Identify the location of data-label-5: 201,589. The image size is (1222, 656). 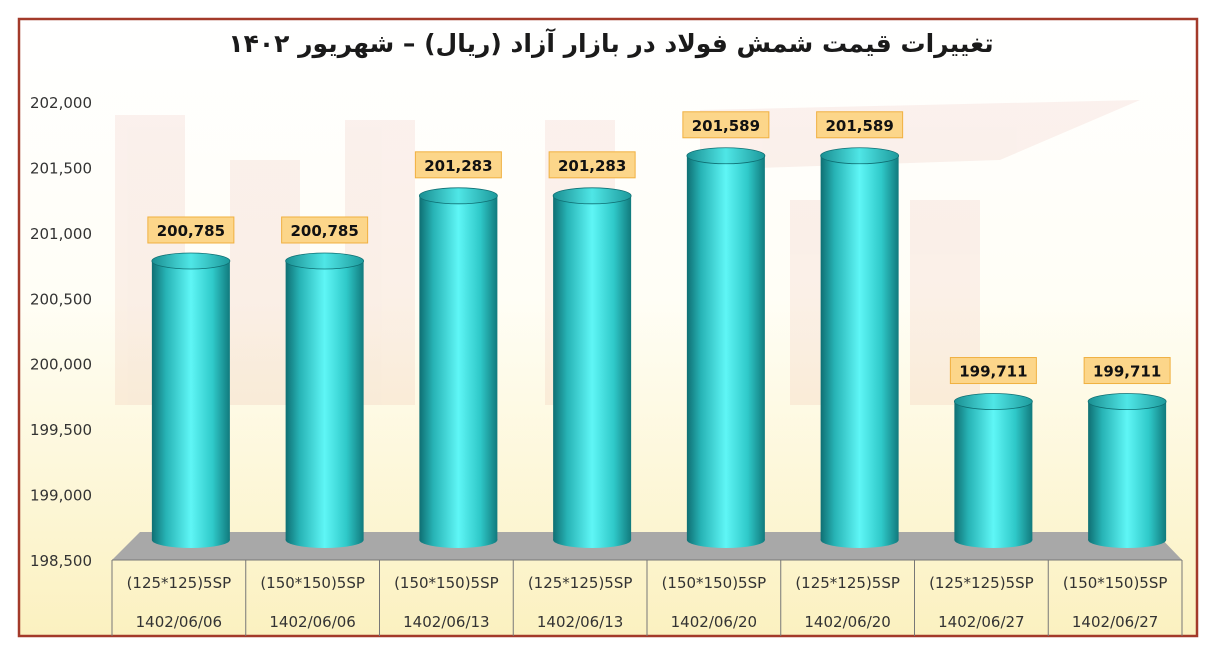
(726, 125).